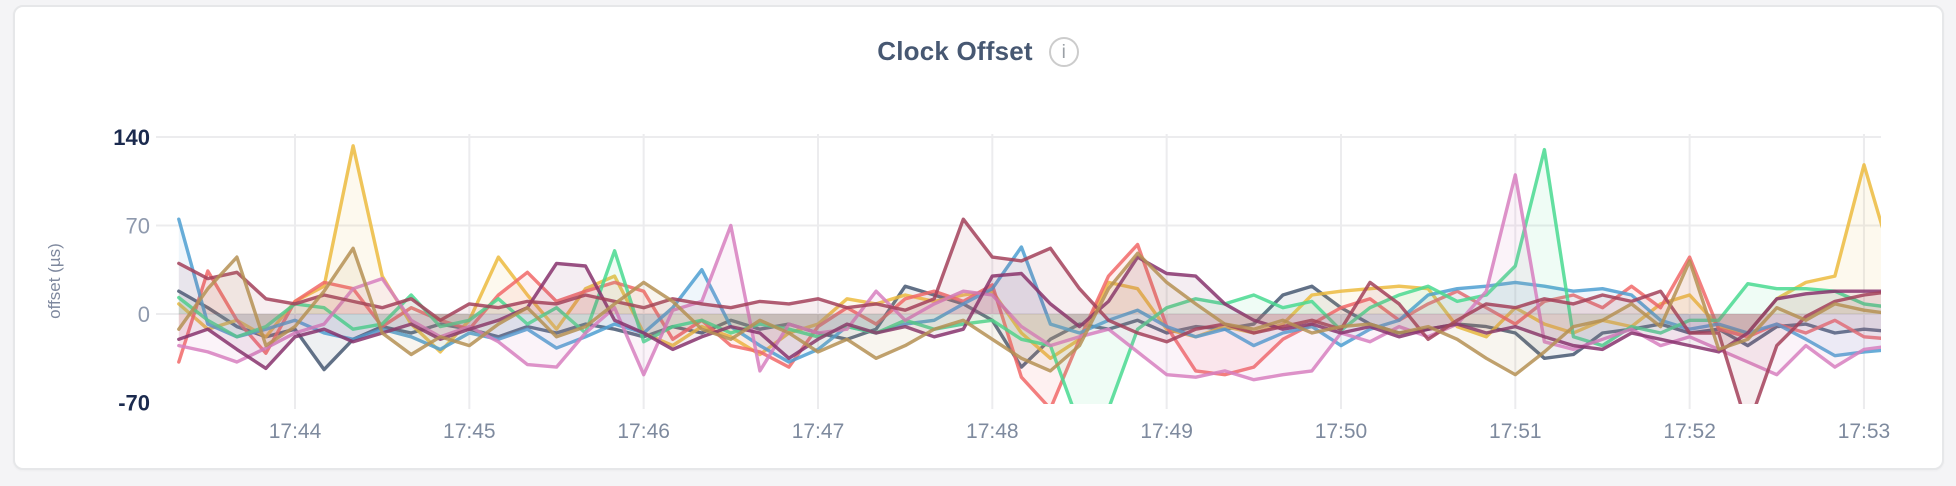  I want to click on x-tick-label: 17:47, so click(818, 431).